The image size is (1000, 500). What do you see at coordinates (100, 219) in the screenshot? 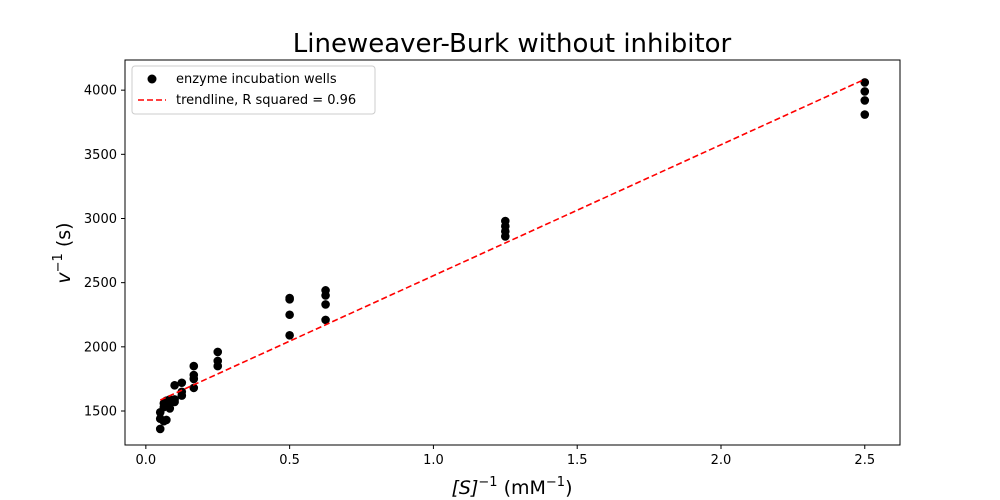
I see `y-tick-label: 3000` at bounding box center [100, 219].